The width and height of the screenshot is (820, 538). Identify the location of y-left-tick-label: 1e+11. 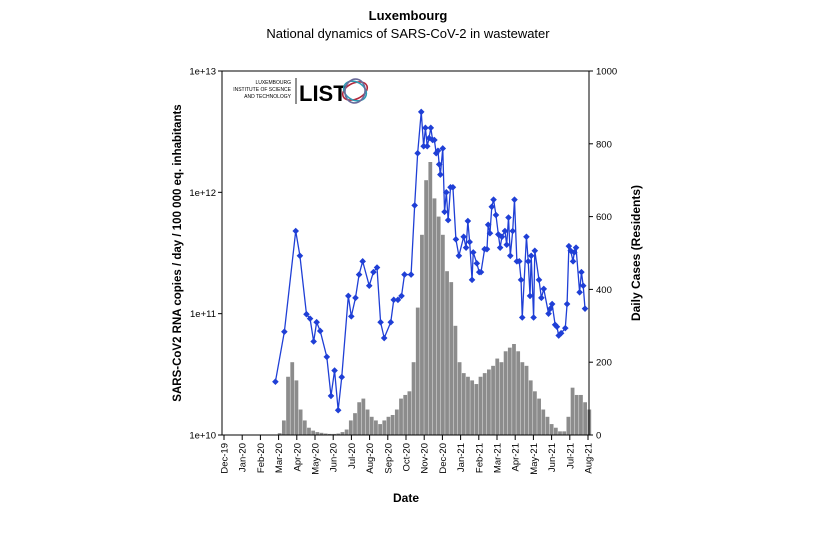
(203, 314).